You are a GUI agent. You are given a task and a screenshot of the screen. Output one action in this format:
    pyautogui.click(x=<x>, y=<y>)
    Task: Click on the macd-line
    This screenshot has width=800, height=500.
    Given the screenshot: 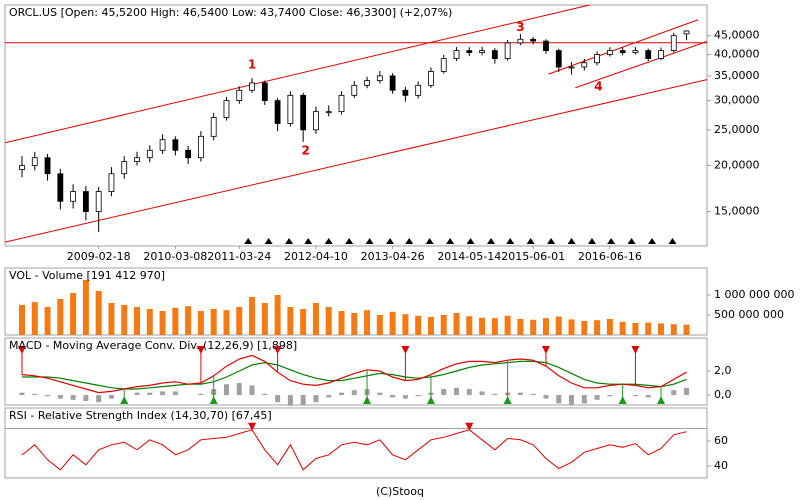 What is the action you would take?
    pyautogui.click(x=354, y=374)
    